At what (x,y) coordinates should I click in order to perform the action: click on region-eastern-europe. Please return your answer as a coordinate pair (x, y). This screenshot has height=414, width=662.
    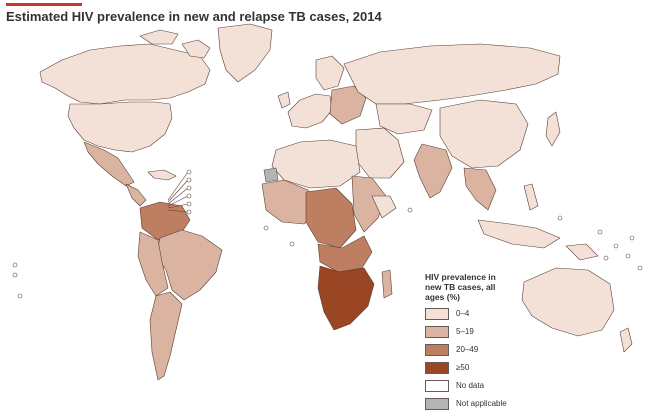
    Looking at the image, I should click on (348, 105).